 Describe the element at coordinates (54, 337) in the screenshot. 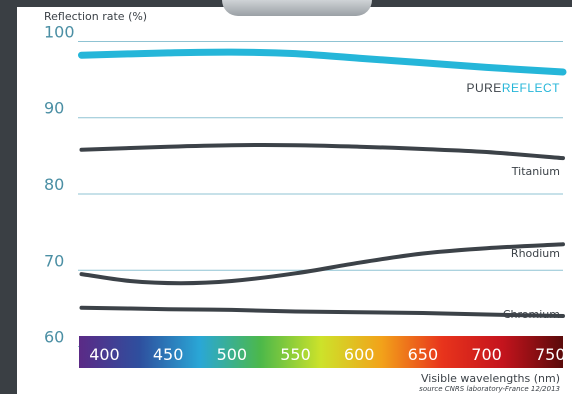

I see `y-tick-60: 60` at that location.